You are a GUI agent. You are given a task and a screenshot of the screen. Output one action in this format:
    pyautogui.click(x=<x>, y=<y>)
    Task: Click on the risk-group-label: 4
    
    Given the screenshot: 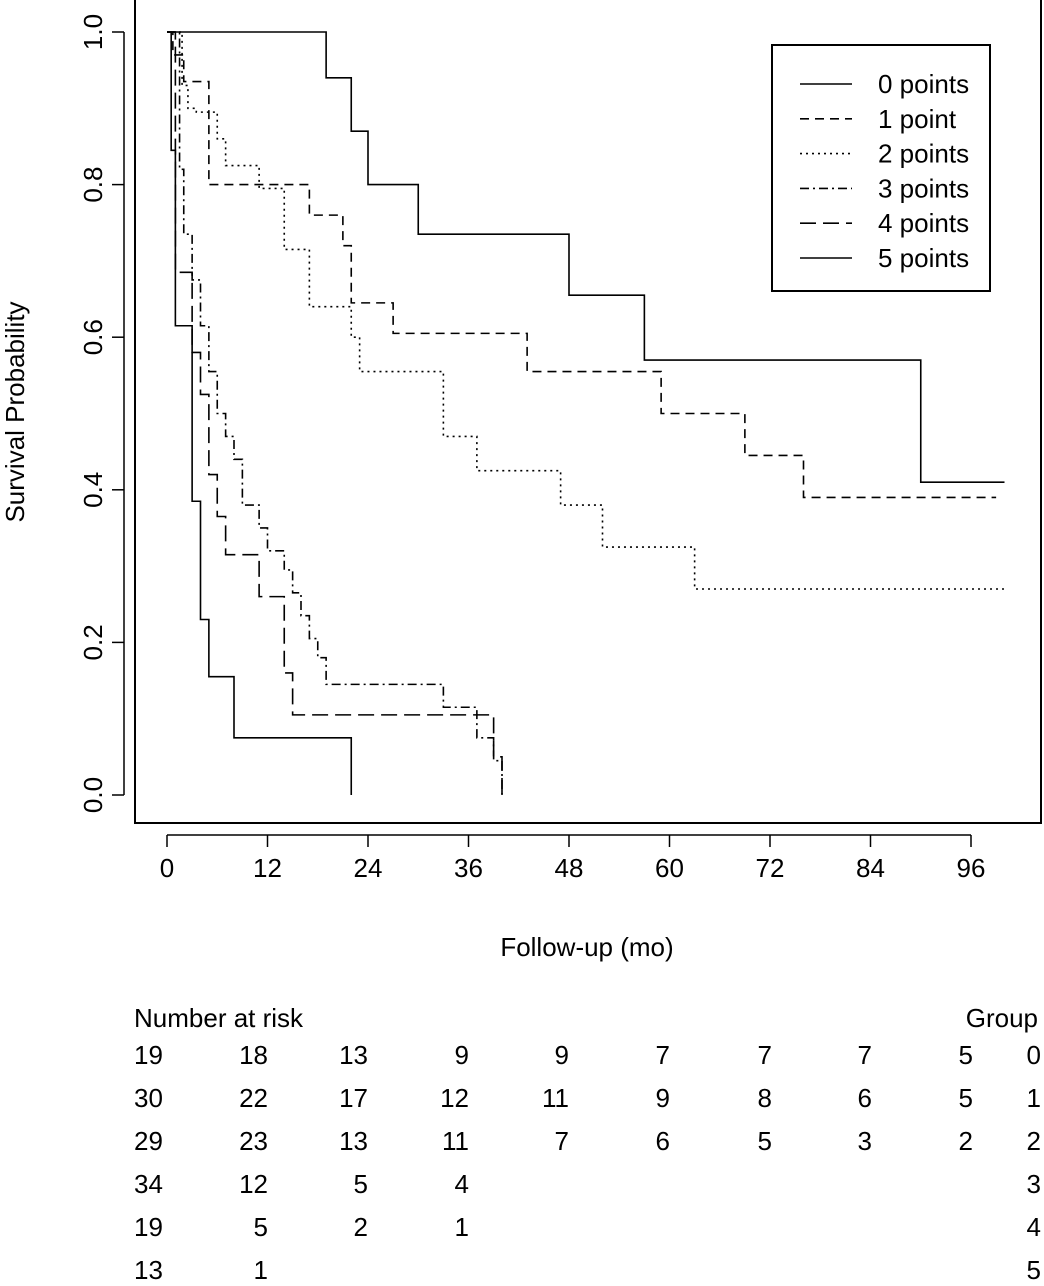 What is the action you would take?
    pyautogui.click(x=1033, y=1227)
    